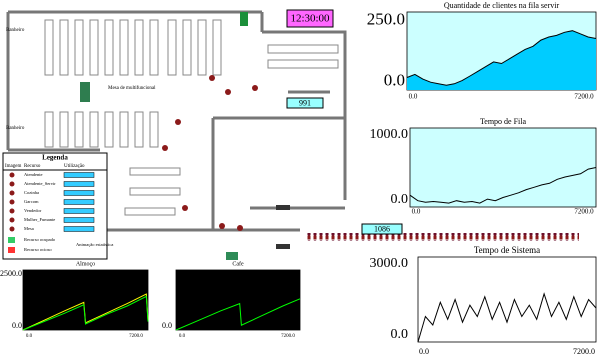 The height and width of the screenshot is (360, 599). Describe the element at coordinates (32, 166) in the screenshot. I see `legend-header: Recurso` at that location.